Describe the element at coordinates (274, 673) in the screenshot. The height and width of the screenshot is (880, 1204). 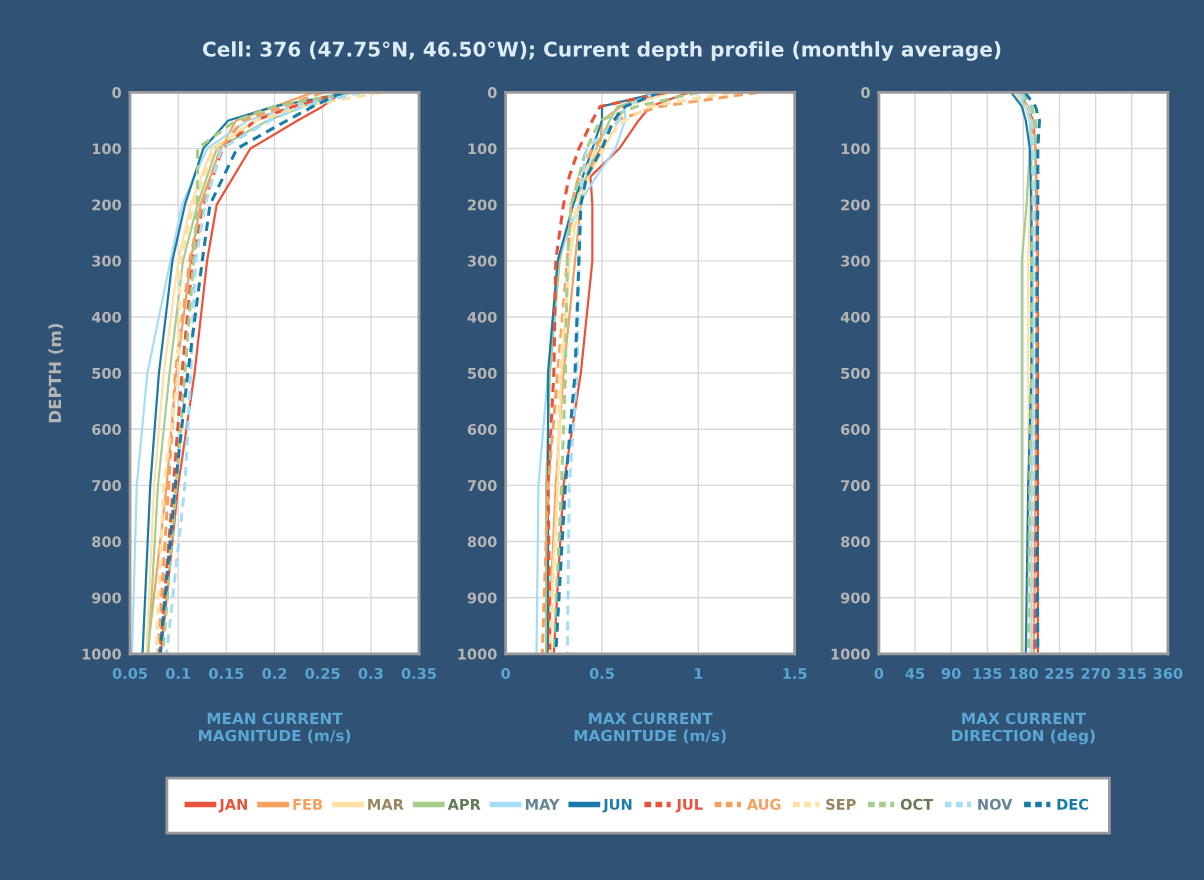
I see `x-tick-label: 0.2` at that location.